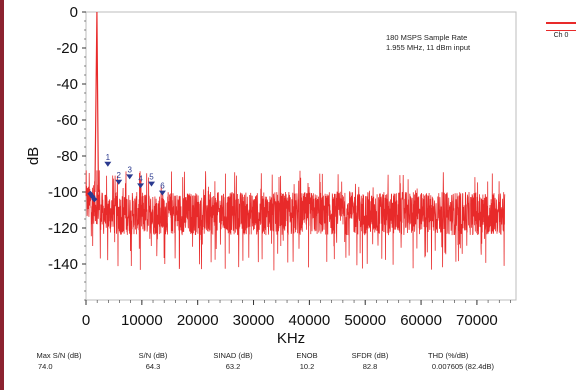 The image size is (579, 390). What do you see at coordinates (142, 320) in the screenshot?
I see `x-tick-label: 10000` at bounding box center [142, 320].